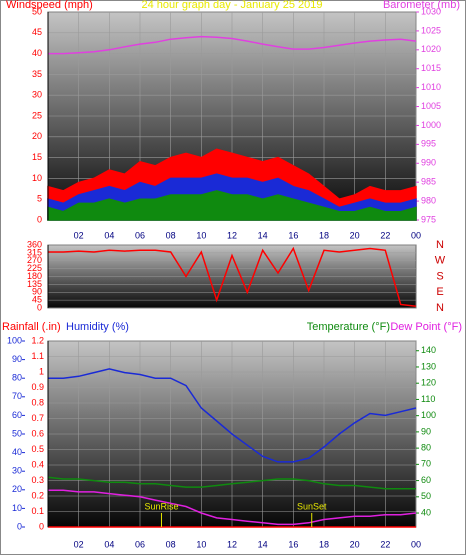 This screenshot has width=466, height=555. What do you see at coordinates (231, 5) in the screenshot?
I see `chart-title: 24 hour graph day - January 25 2019` at bounding box center [231, 5].